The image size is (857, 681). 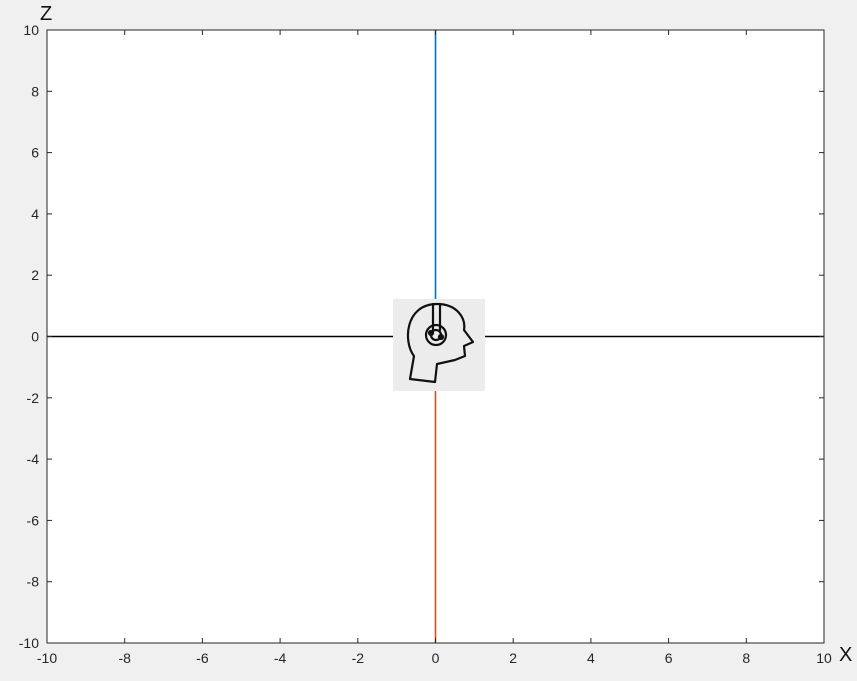 I want to click on x-tick-label: 2, so click(x=513, y=658).